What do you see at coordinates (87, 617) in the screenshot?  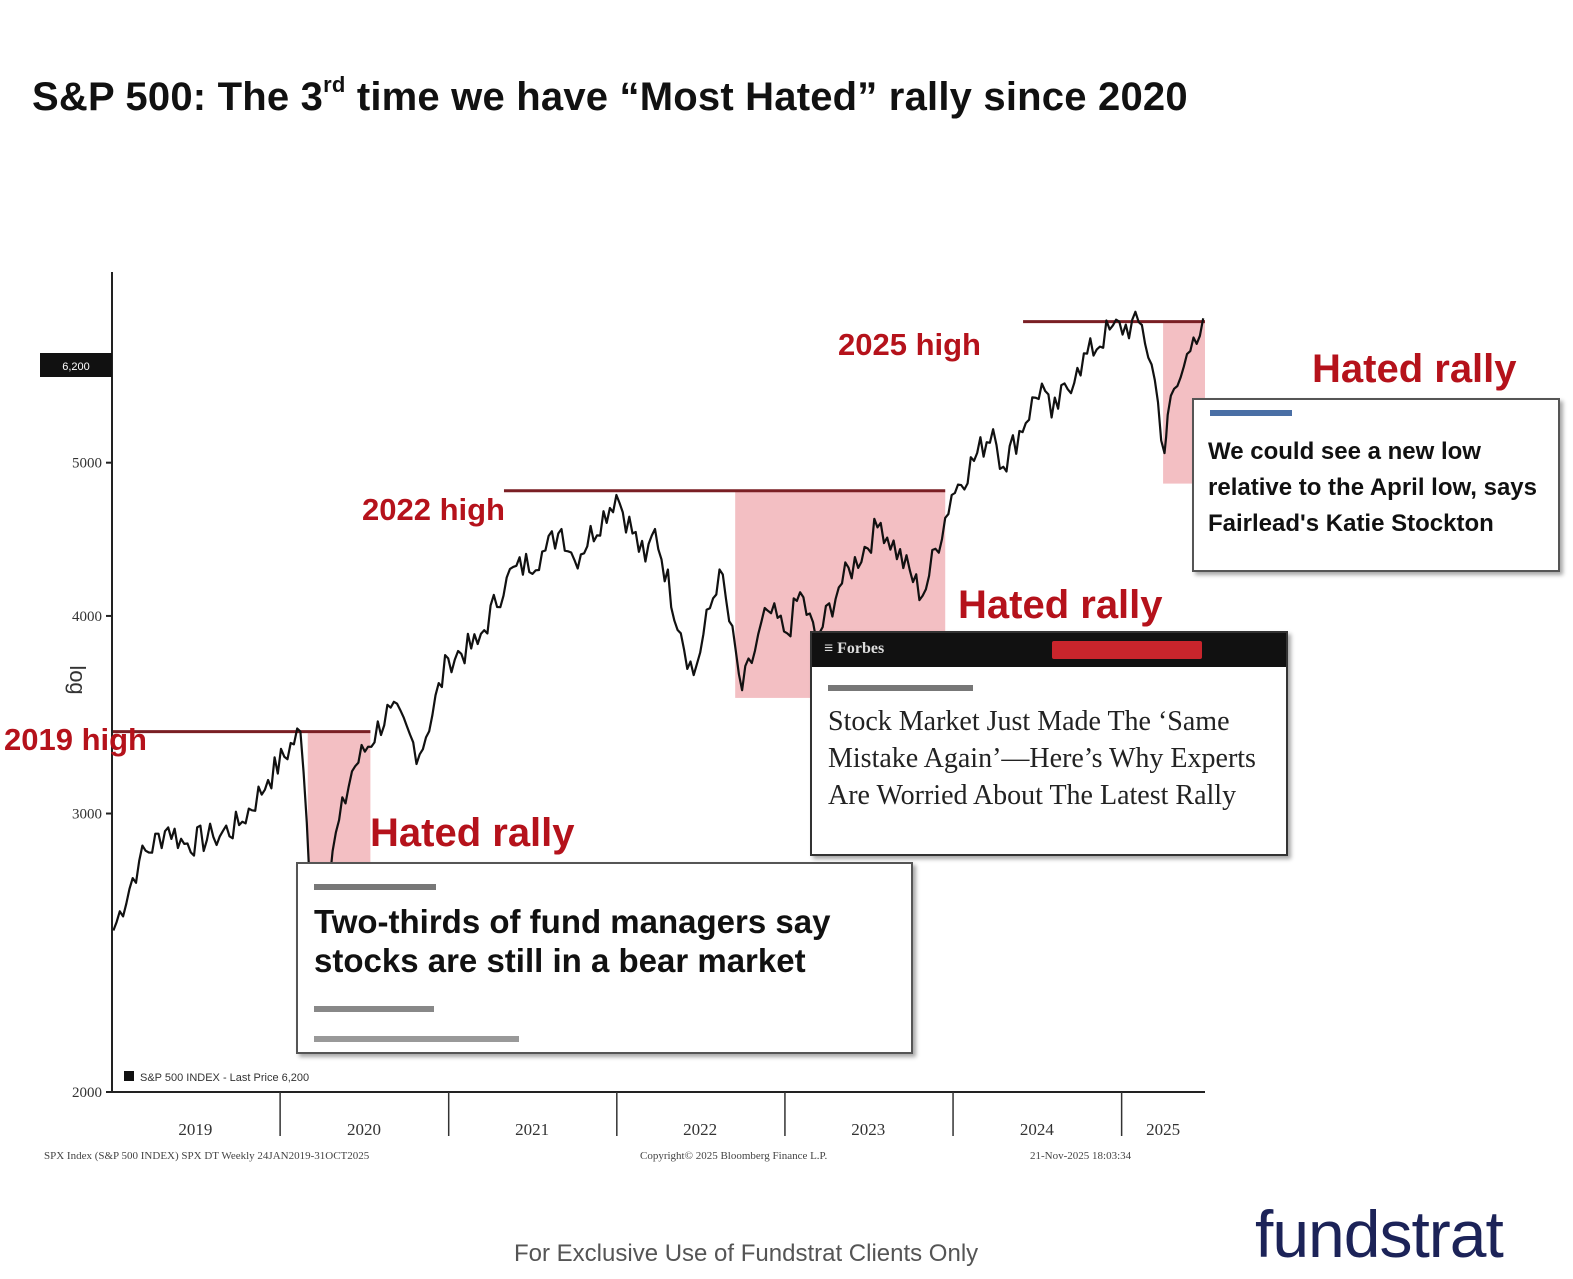 I see `y-tick-label-4000: 4000` at bounding box center [87, 617].